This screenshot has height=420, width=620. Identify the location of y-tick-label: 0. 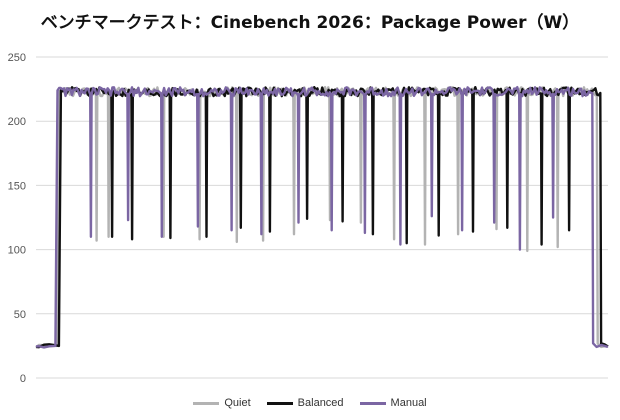
(23, 379).